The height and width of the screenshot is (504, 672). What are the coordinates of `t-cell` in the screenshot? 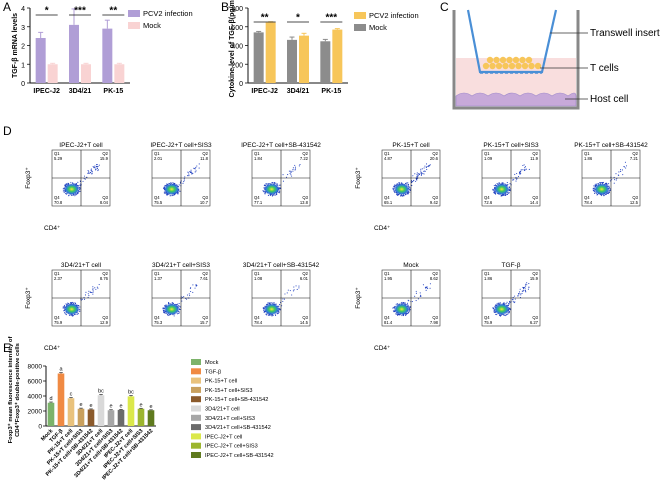 It's located at (492, 66).